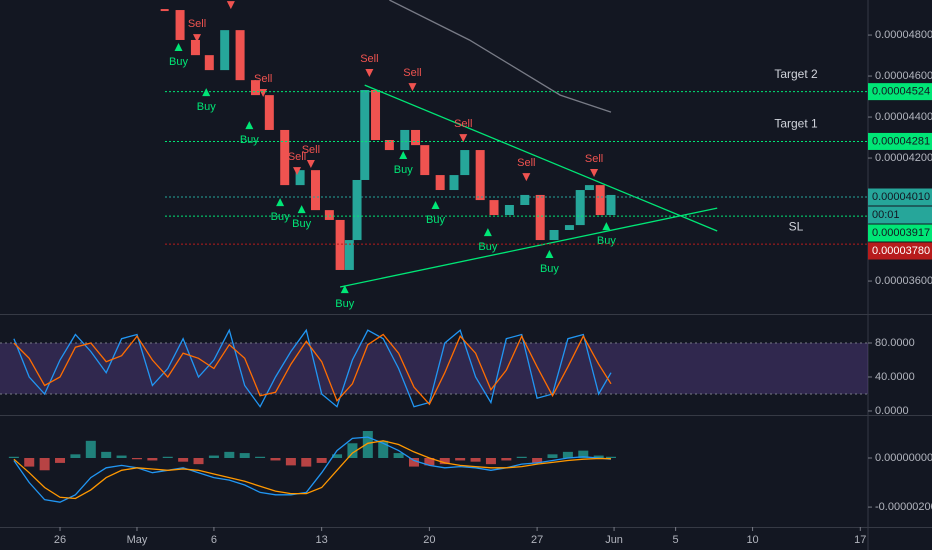 The height and width of the screenshot is (550, 932). I want to click on price-box-label: 0.00003917, so click(901, 233).